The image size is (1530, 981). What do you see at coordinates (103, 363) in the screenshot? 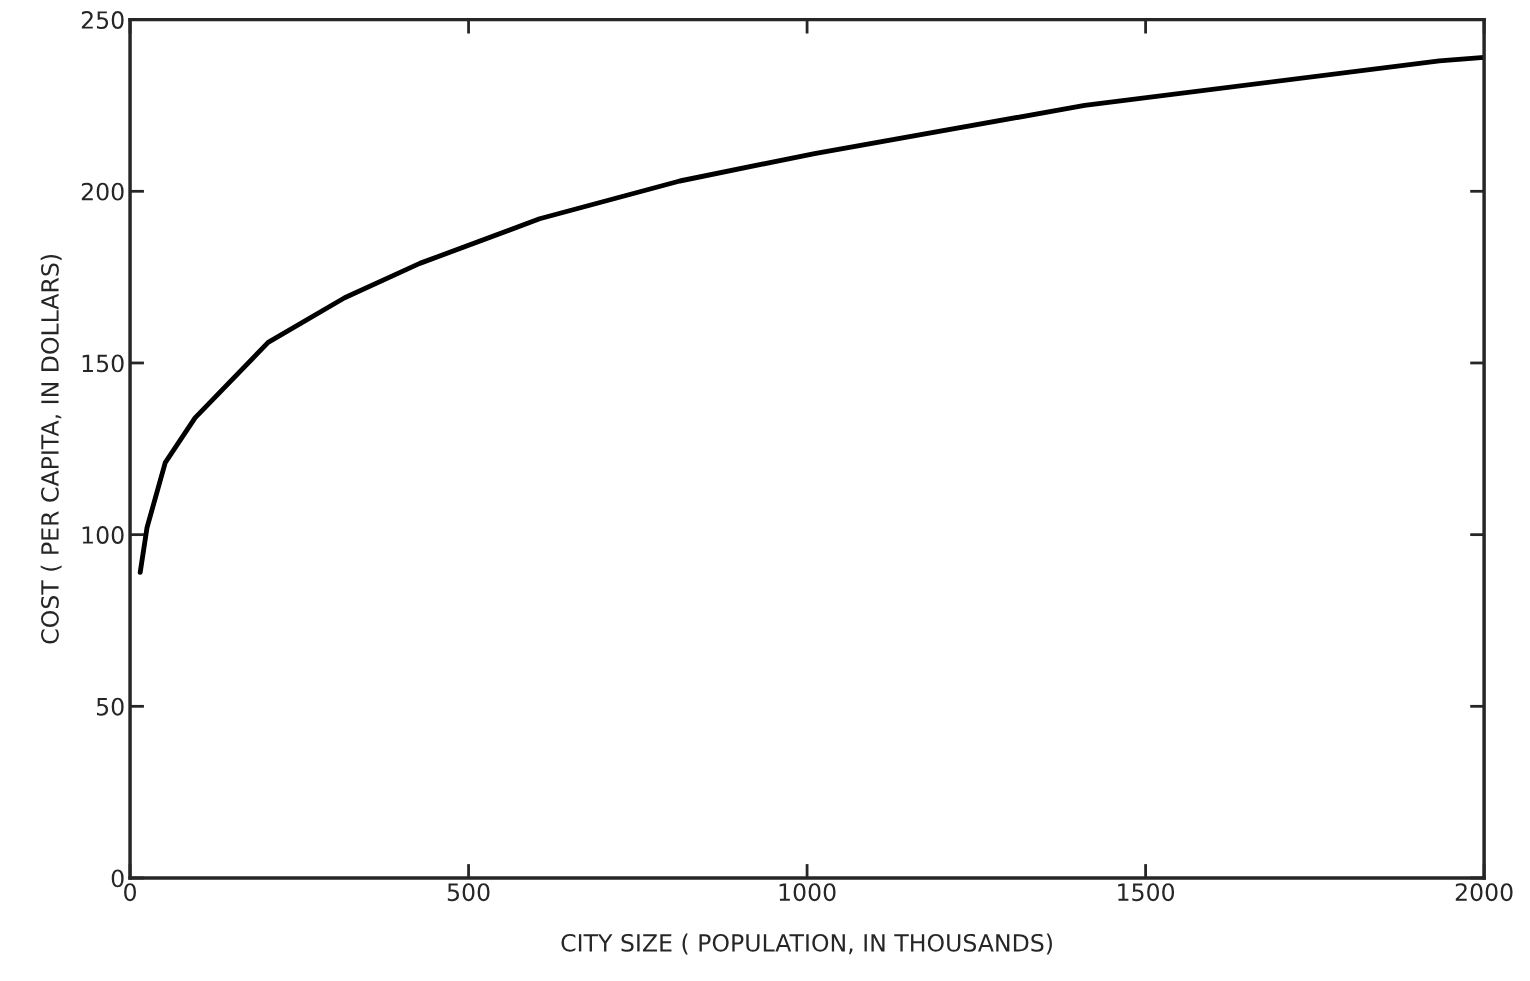
I see `y-tick-label: 150` at bounding box center [103, 363].